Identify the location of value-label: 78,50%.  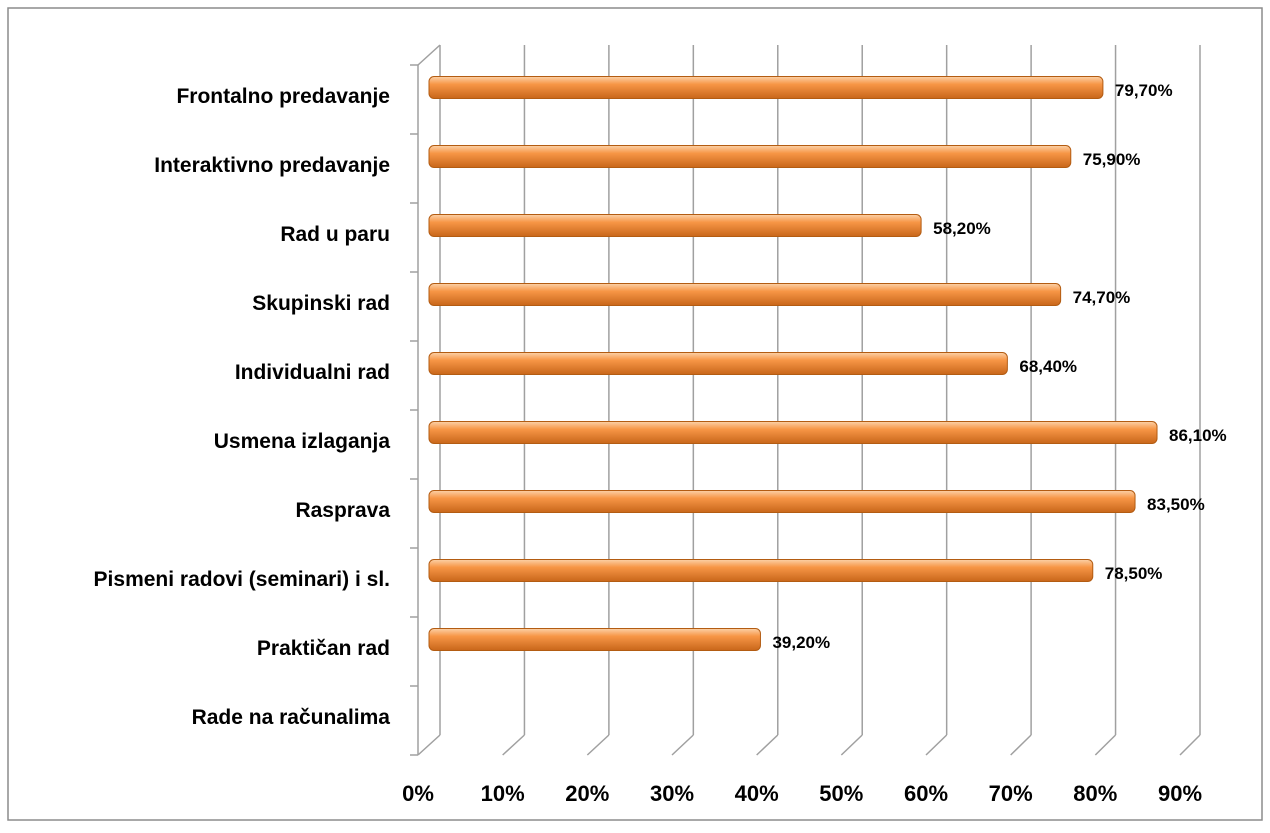
(1134, 573).